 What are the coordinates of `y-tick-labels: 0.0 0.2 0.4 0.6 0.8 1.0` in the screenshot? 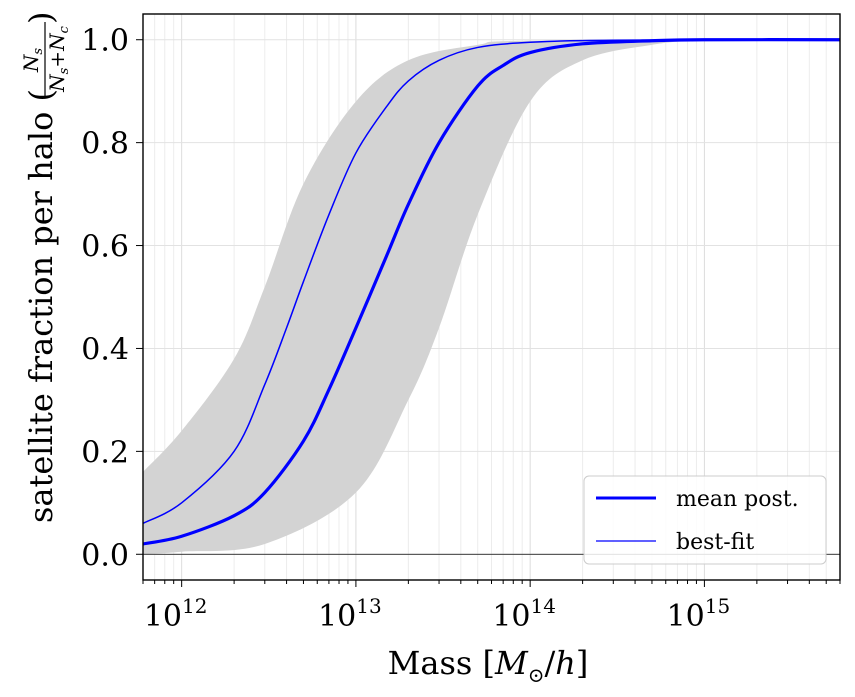 It's located at (105, 299).